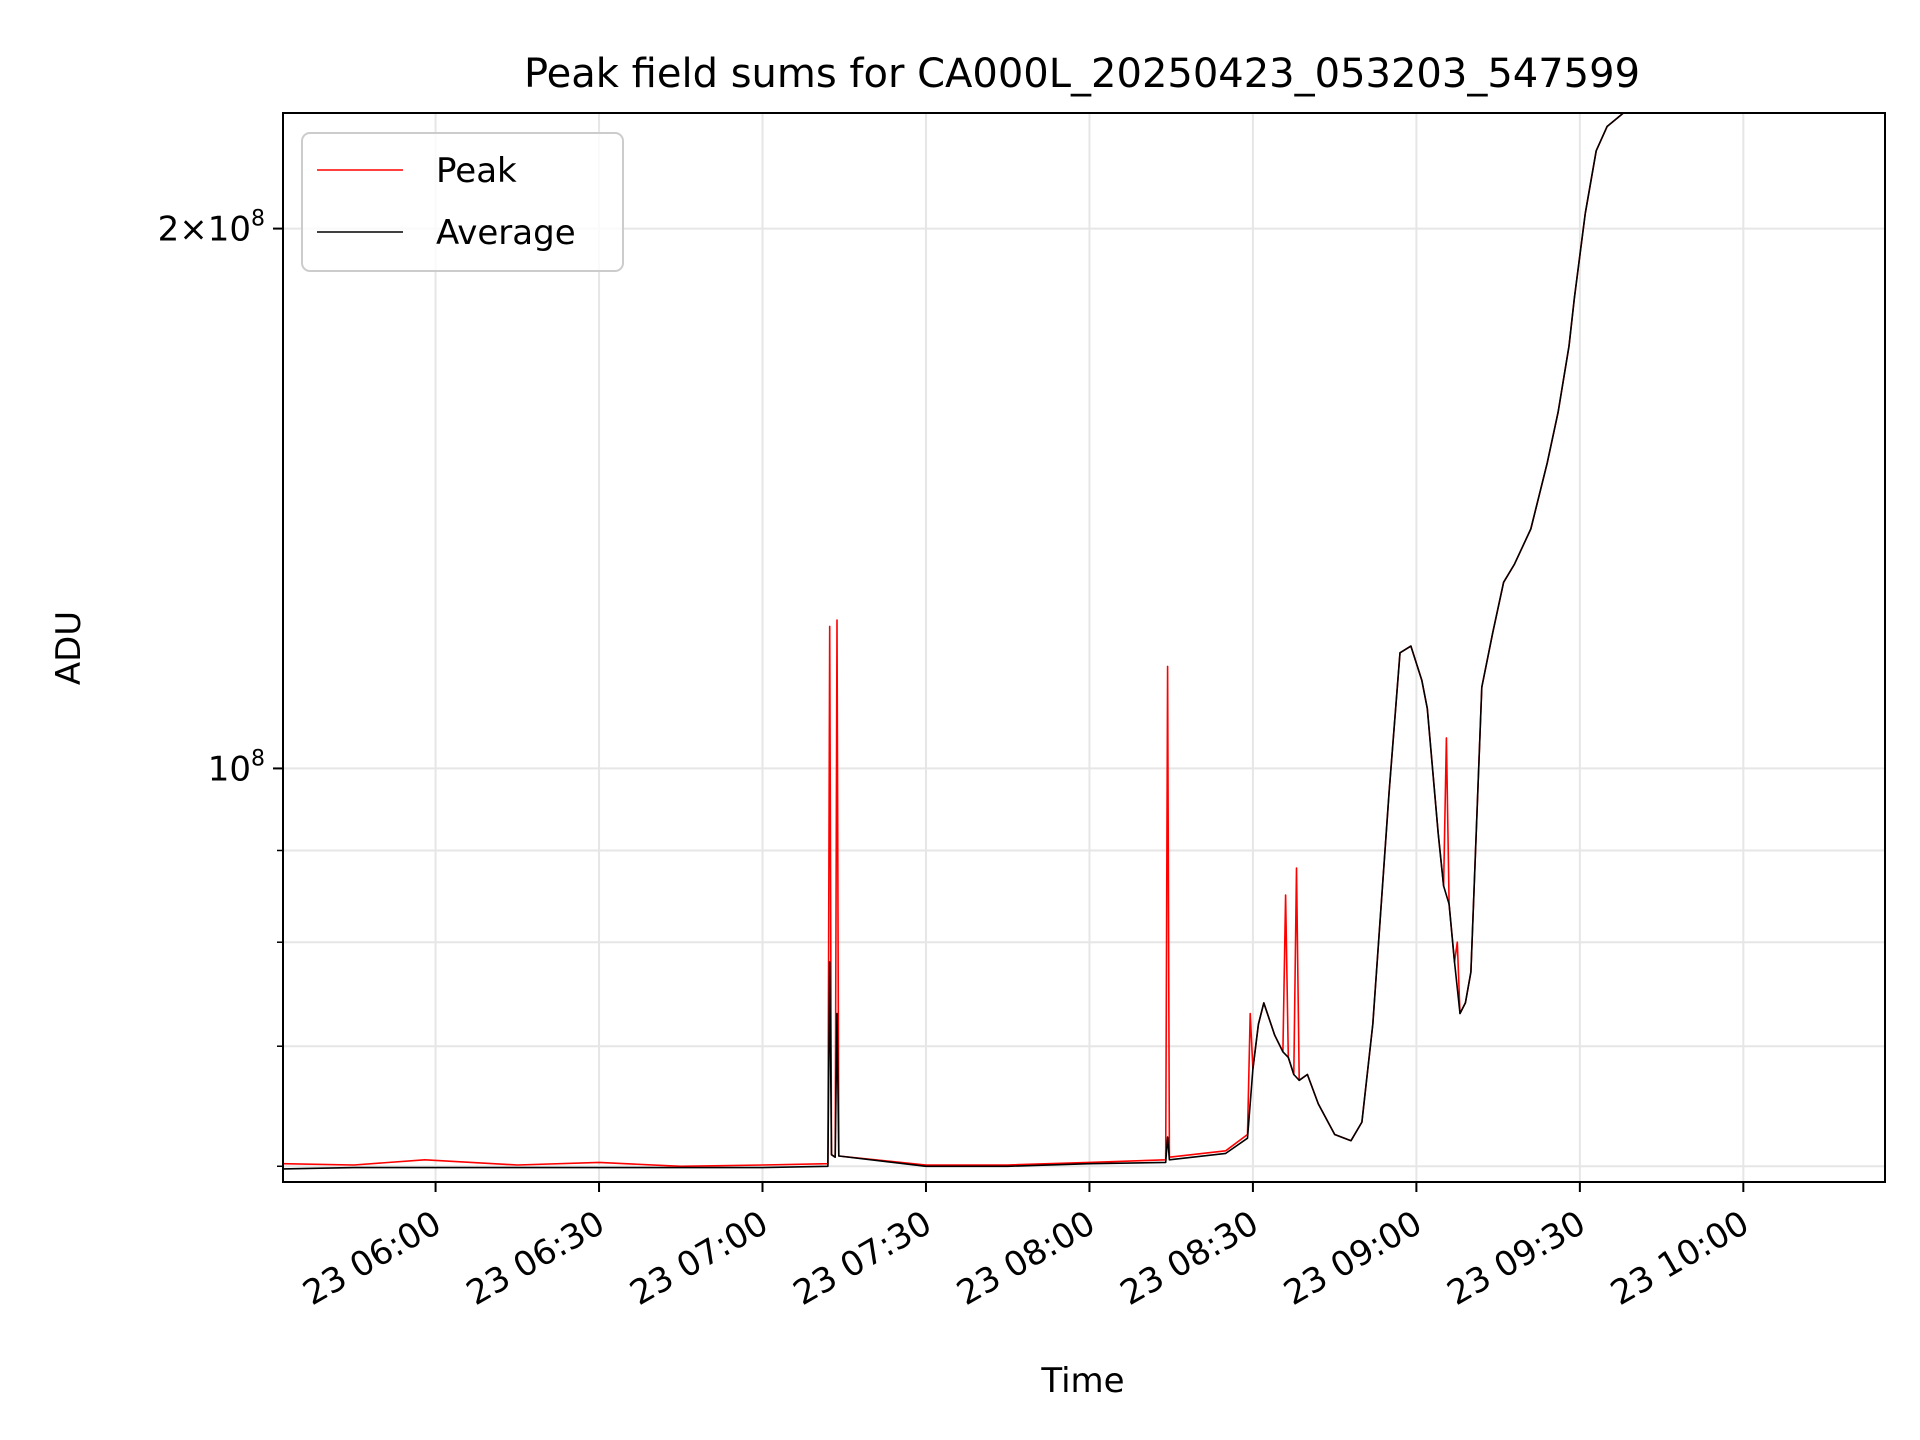 The height and width of the screenshot is (1440, 1920). I want to click on y-tick-label: 108, so click(236, 767).